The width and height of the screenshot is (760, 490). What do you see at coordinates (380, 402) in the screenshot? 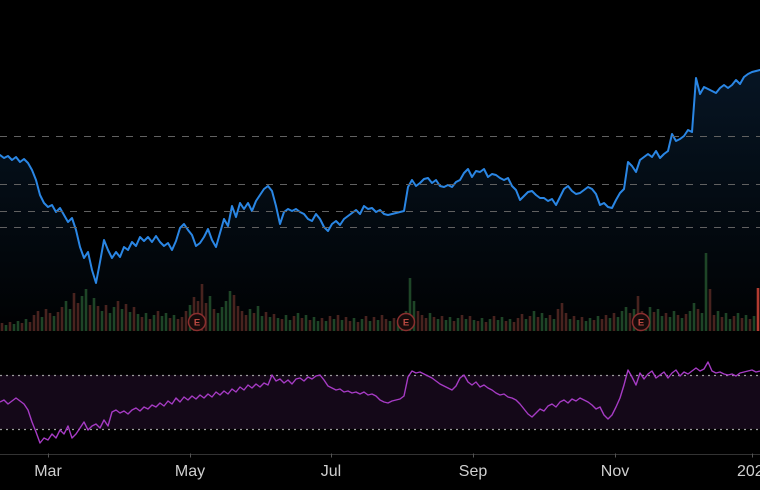
I see `rsi-band-fill` at bounding box center [380, 402].